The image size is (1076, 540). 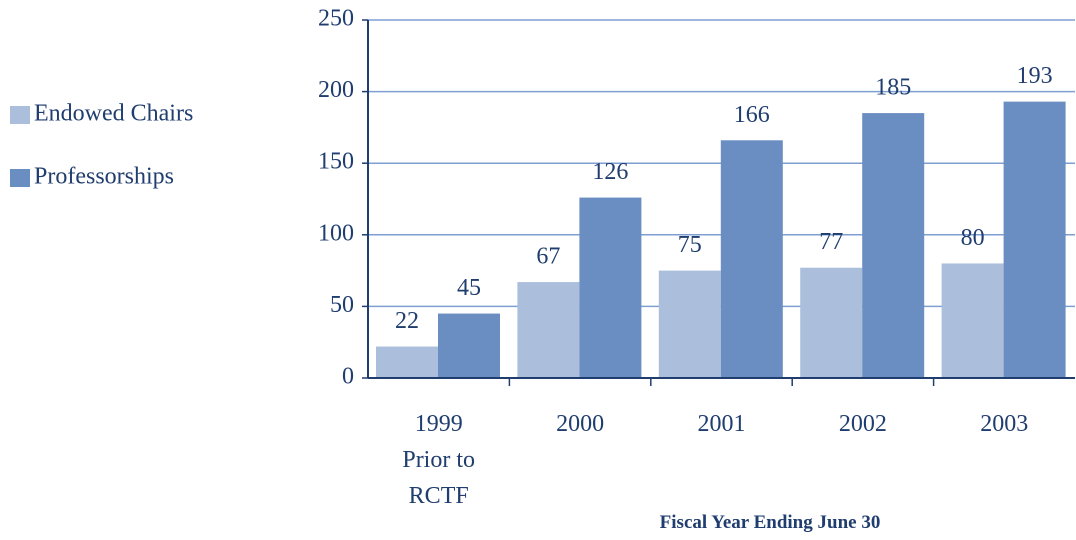 I want to click on x-tick-label: 2002, so click(x=862, y=424).